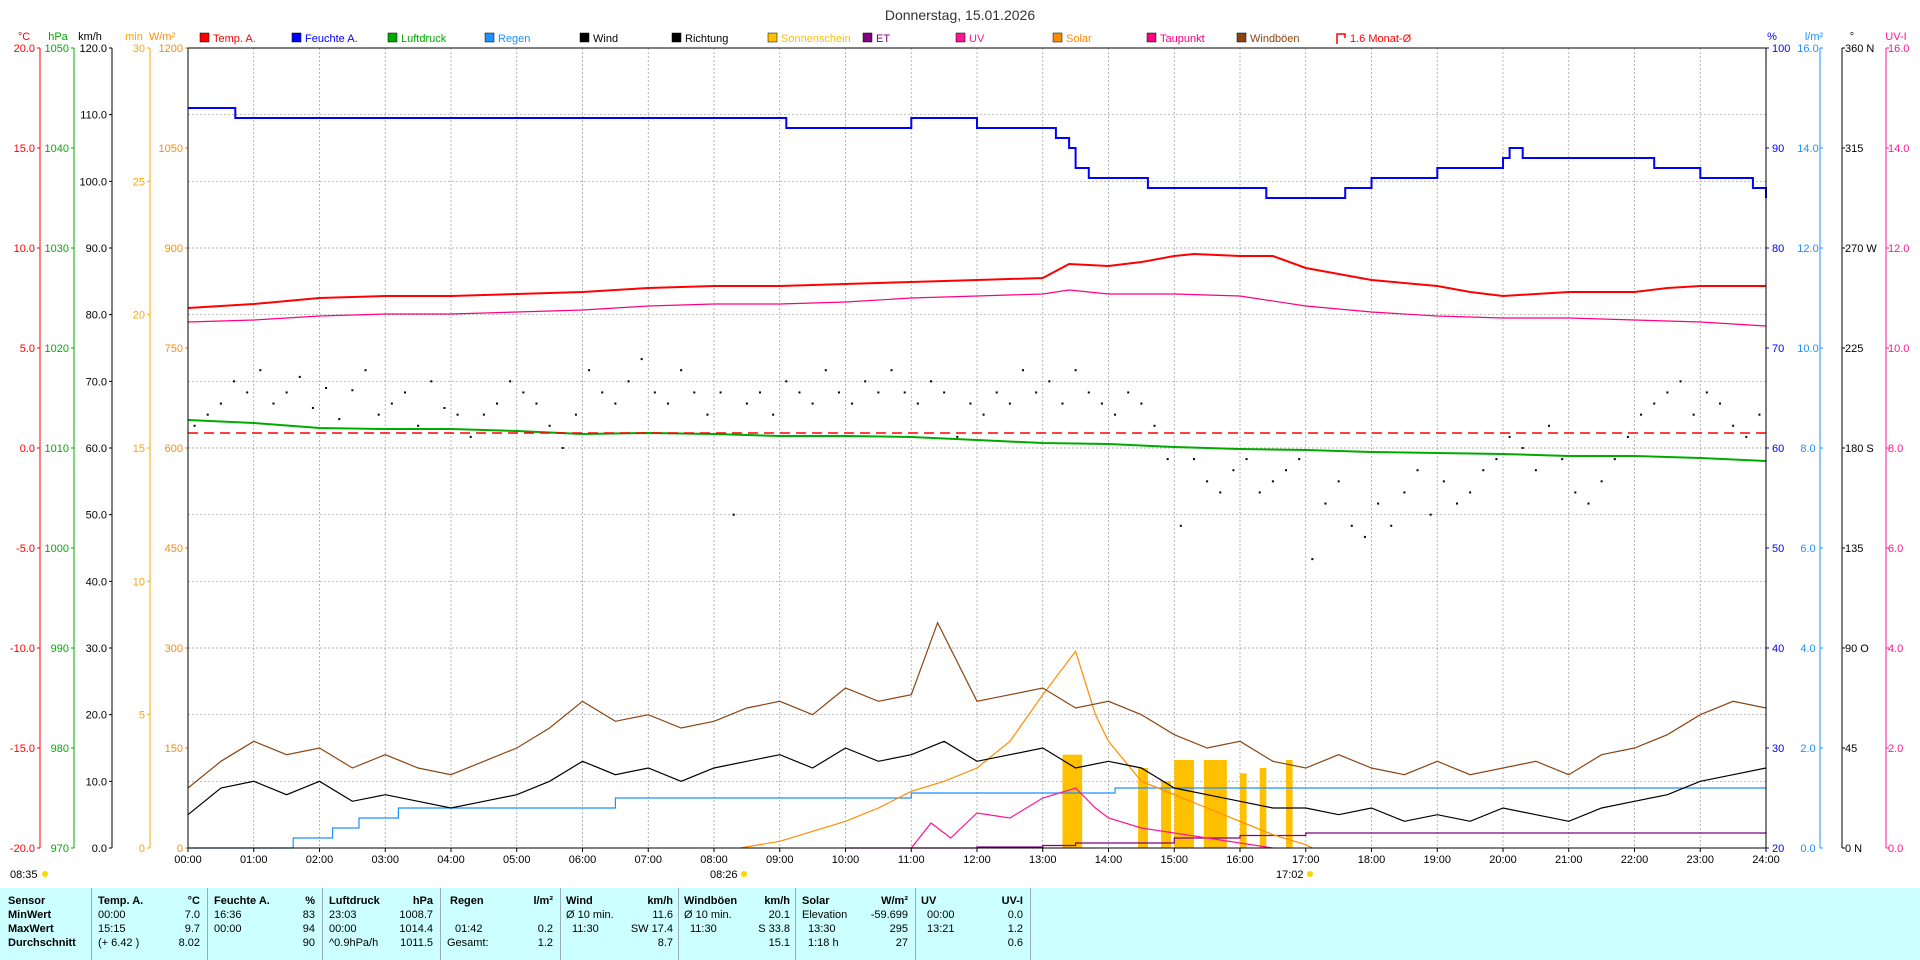 The image size is (1920, 960). I want to click on stats-unit-solar: W/m², so click(894, 901).